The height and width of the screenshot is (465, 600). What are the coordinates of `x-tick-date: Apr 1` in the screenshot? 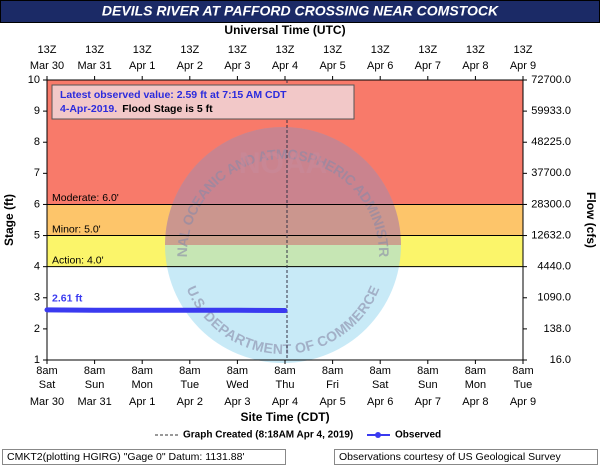 It's located at (142, 402).